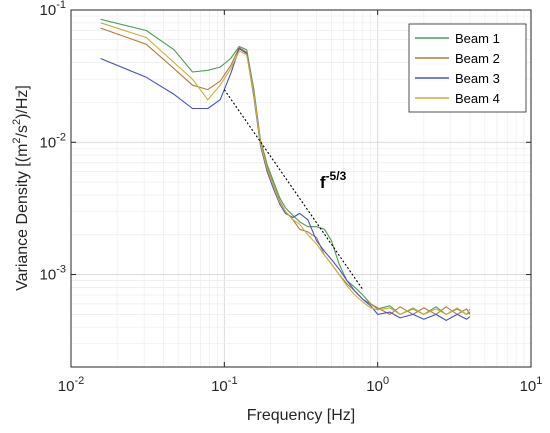 Image resolution: width=550 pixels, height=433 pixels. I want to click on y-tick-label: 10⁻², so click(53, 141).